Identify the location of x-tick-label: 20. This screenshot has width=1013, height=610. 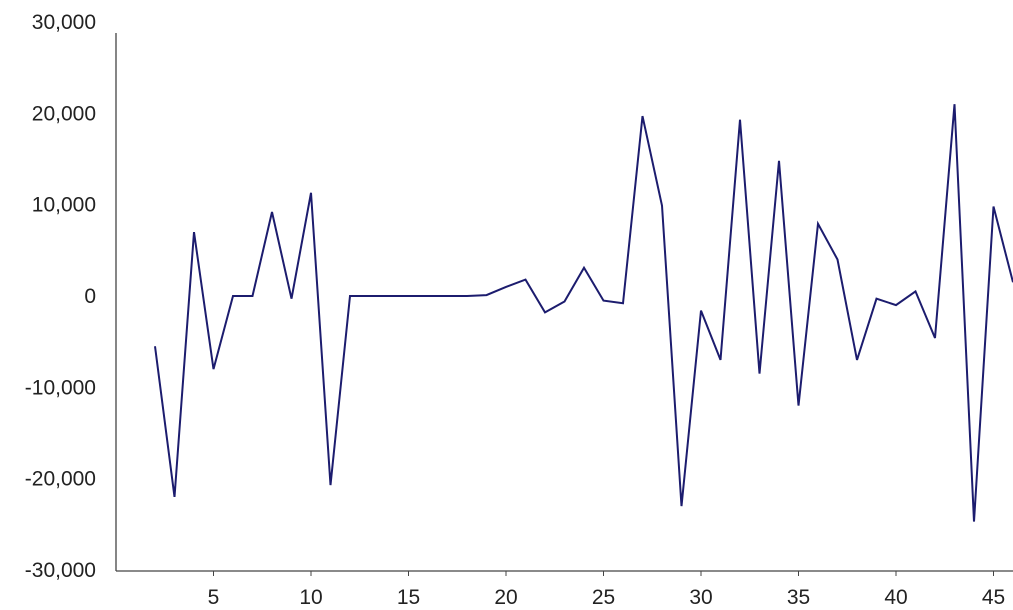
(505, 597).